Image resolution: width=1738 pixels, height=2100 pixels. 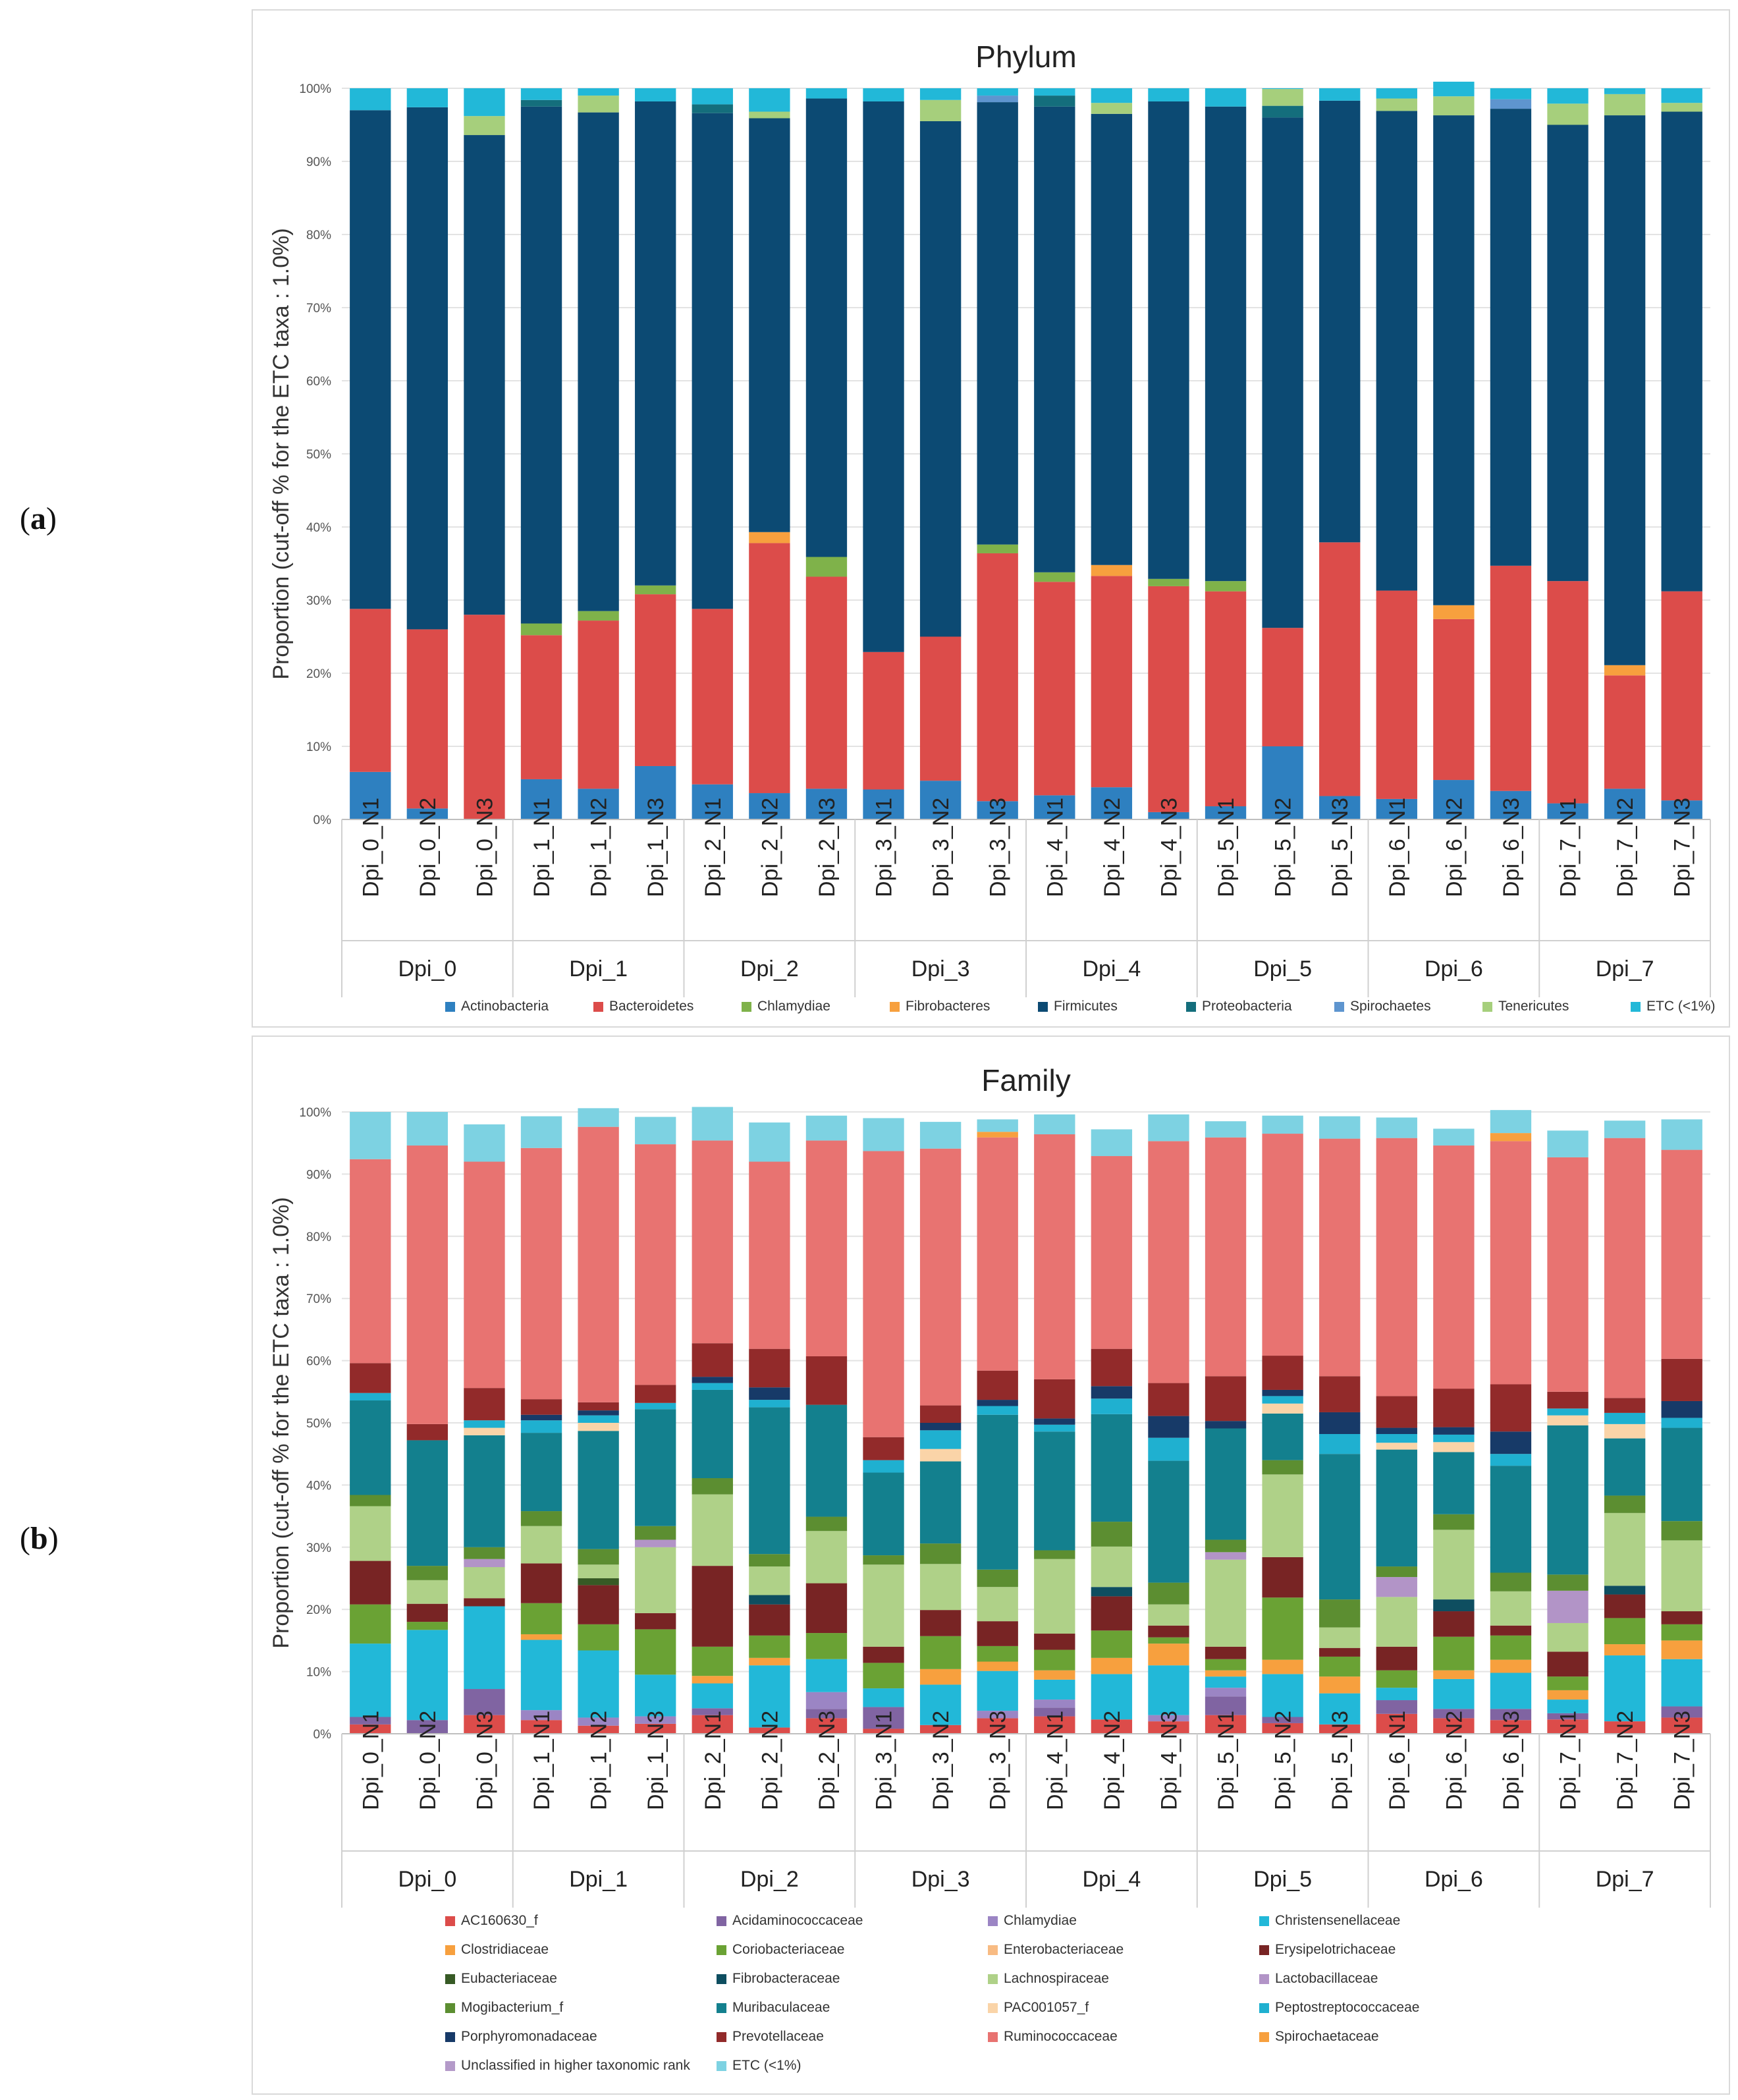 What do you see at coordinates (746, 1007) in the screenshot?
I see `legend-swatch-chlamydiae` at bounding box center [746, 1007].